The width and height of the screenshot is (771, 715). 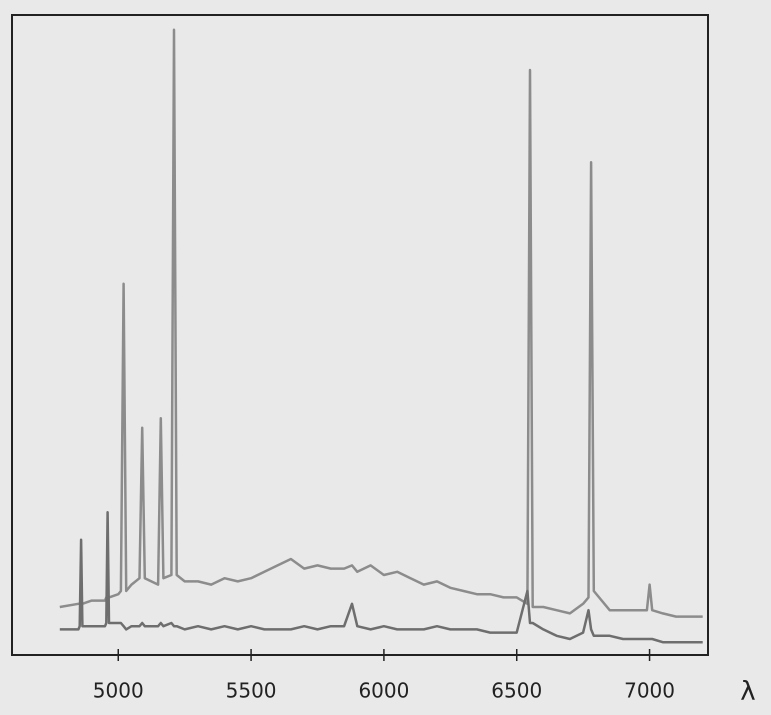 What do you see at coordinates (251, 691) in the screenshot?
I see `x-tick-label: 5500` at bounding box center [251, 691].